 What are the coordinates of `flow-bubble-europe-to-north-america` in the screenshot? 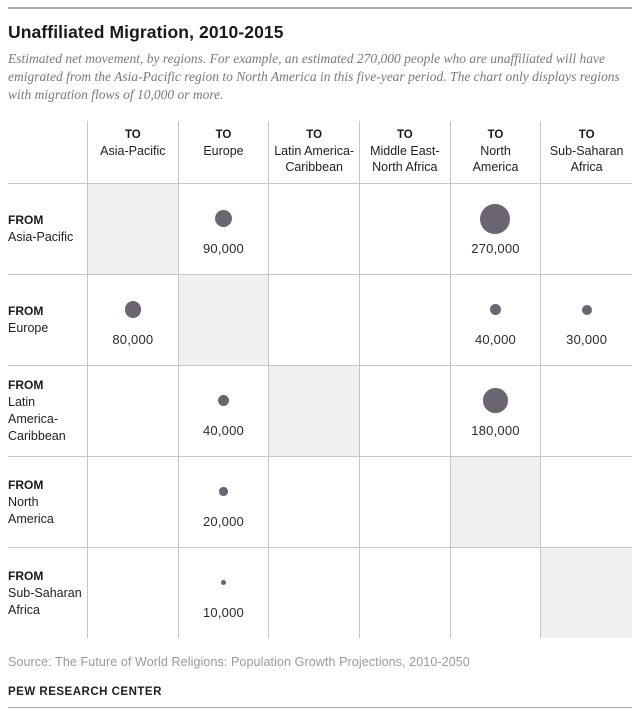 It's located at (495, 309).